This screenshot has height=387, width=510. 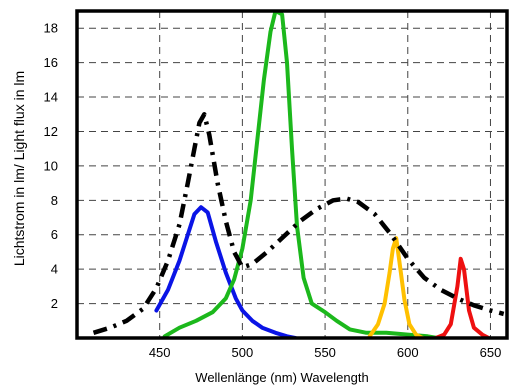 I want to click on y-tick-label: 10, so click(x=51, y=165).